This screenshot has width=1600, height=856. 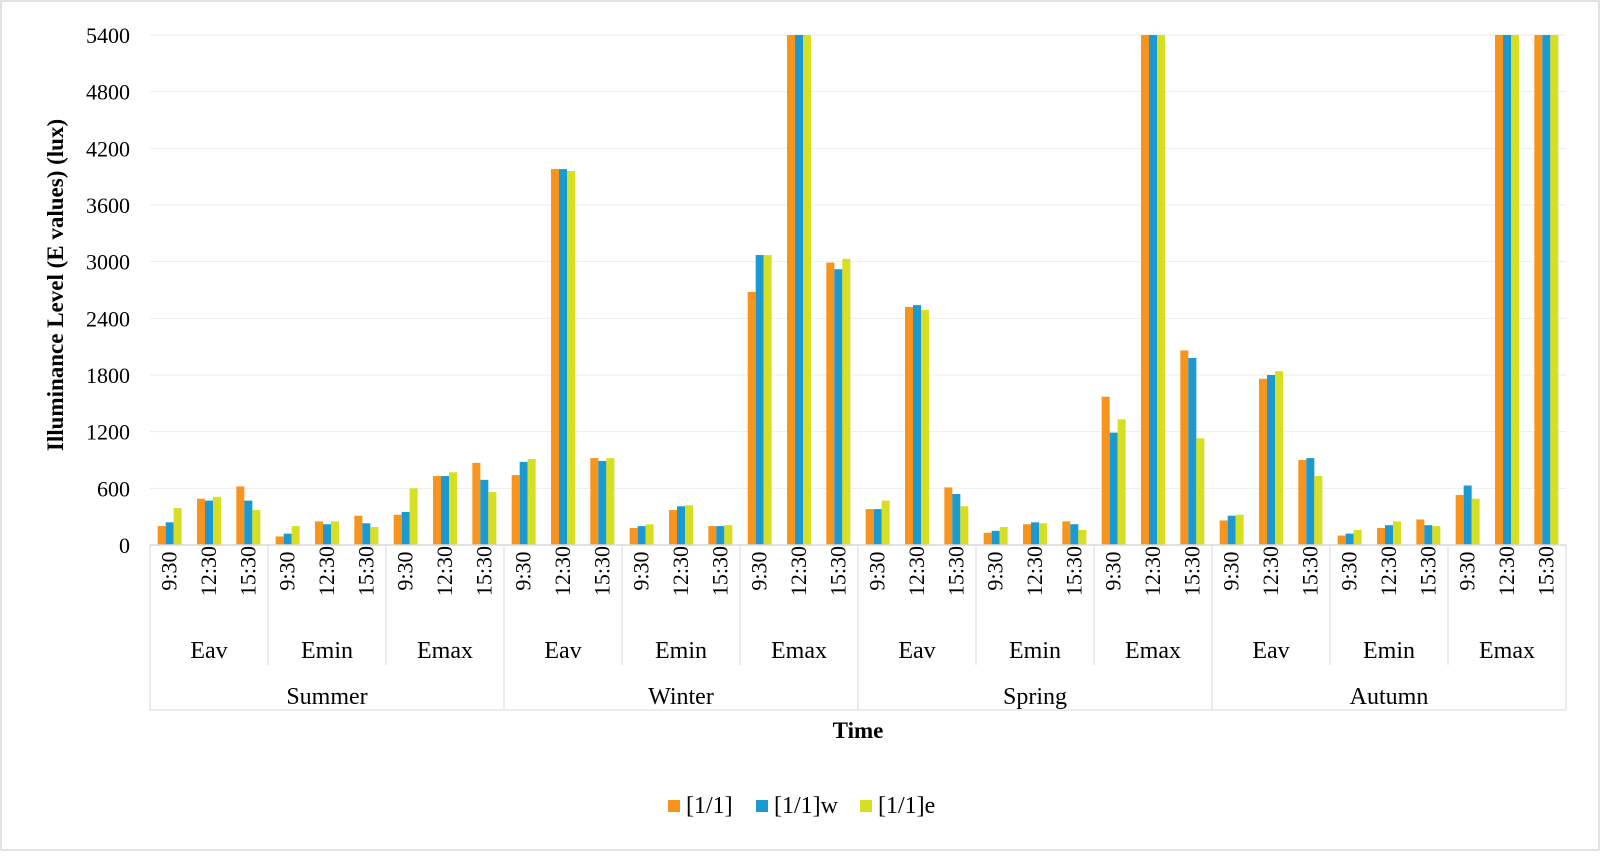 I want to click on legend: [1/1] [1/1]w [1/1]e, so click(x=801, y=806).